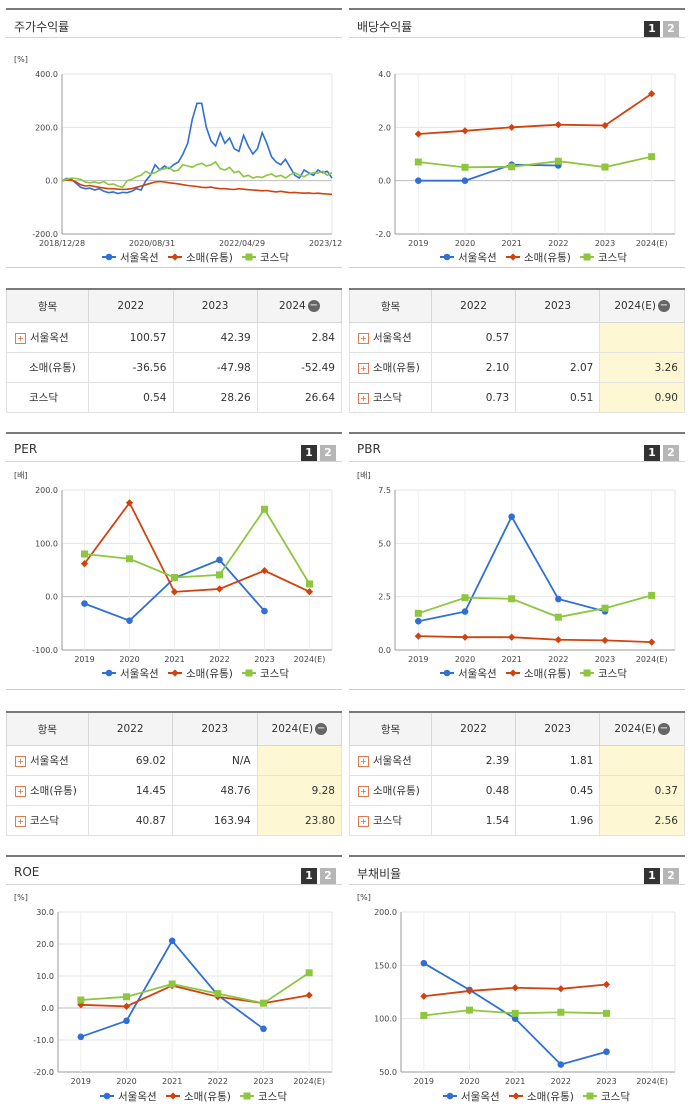 The image size is (691, 1115). Describe the element at coordinates (45, 944) in the screenshot. I see `y-tick-label: 20.0` at that location.